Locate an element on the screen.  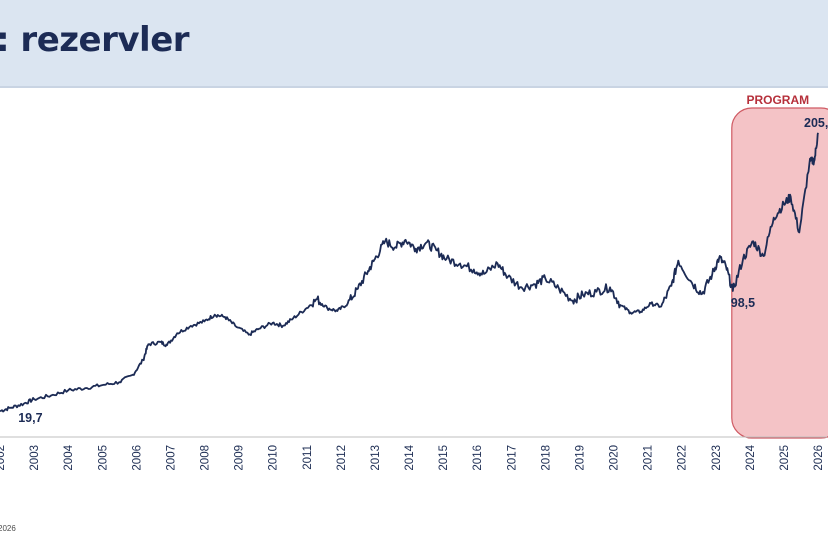
program-highlight-region is located at coordinates (779, 273).